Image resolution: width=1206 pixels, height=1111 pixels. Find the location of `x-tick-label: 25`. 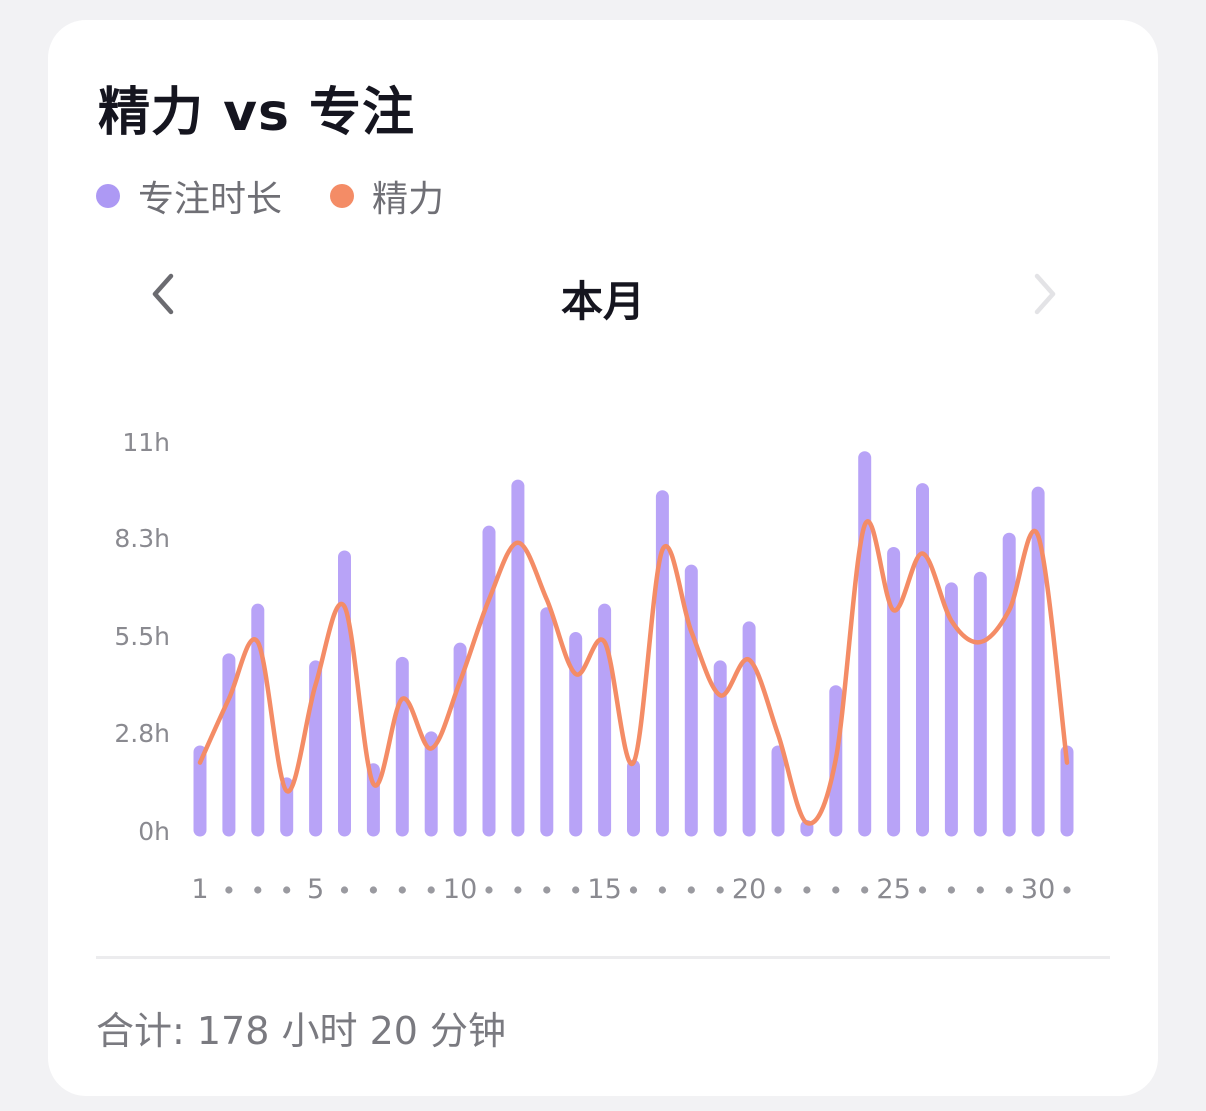

x-tick-label: 25 is located at coordinates (893, 889).